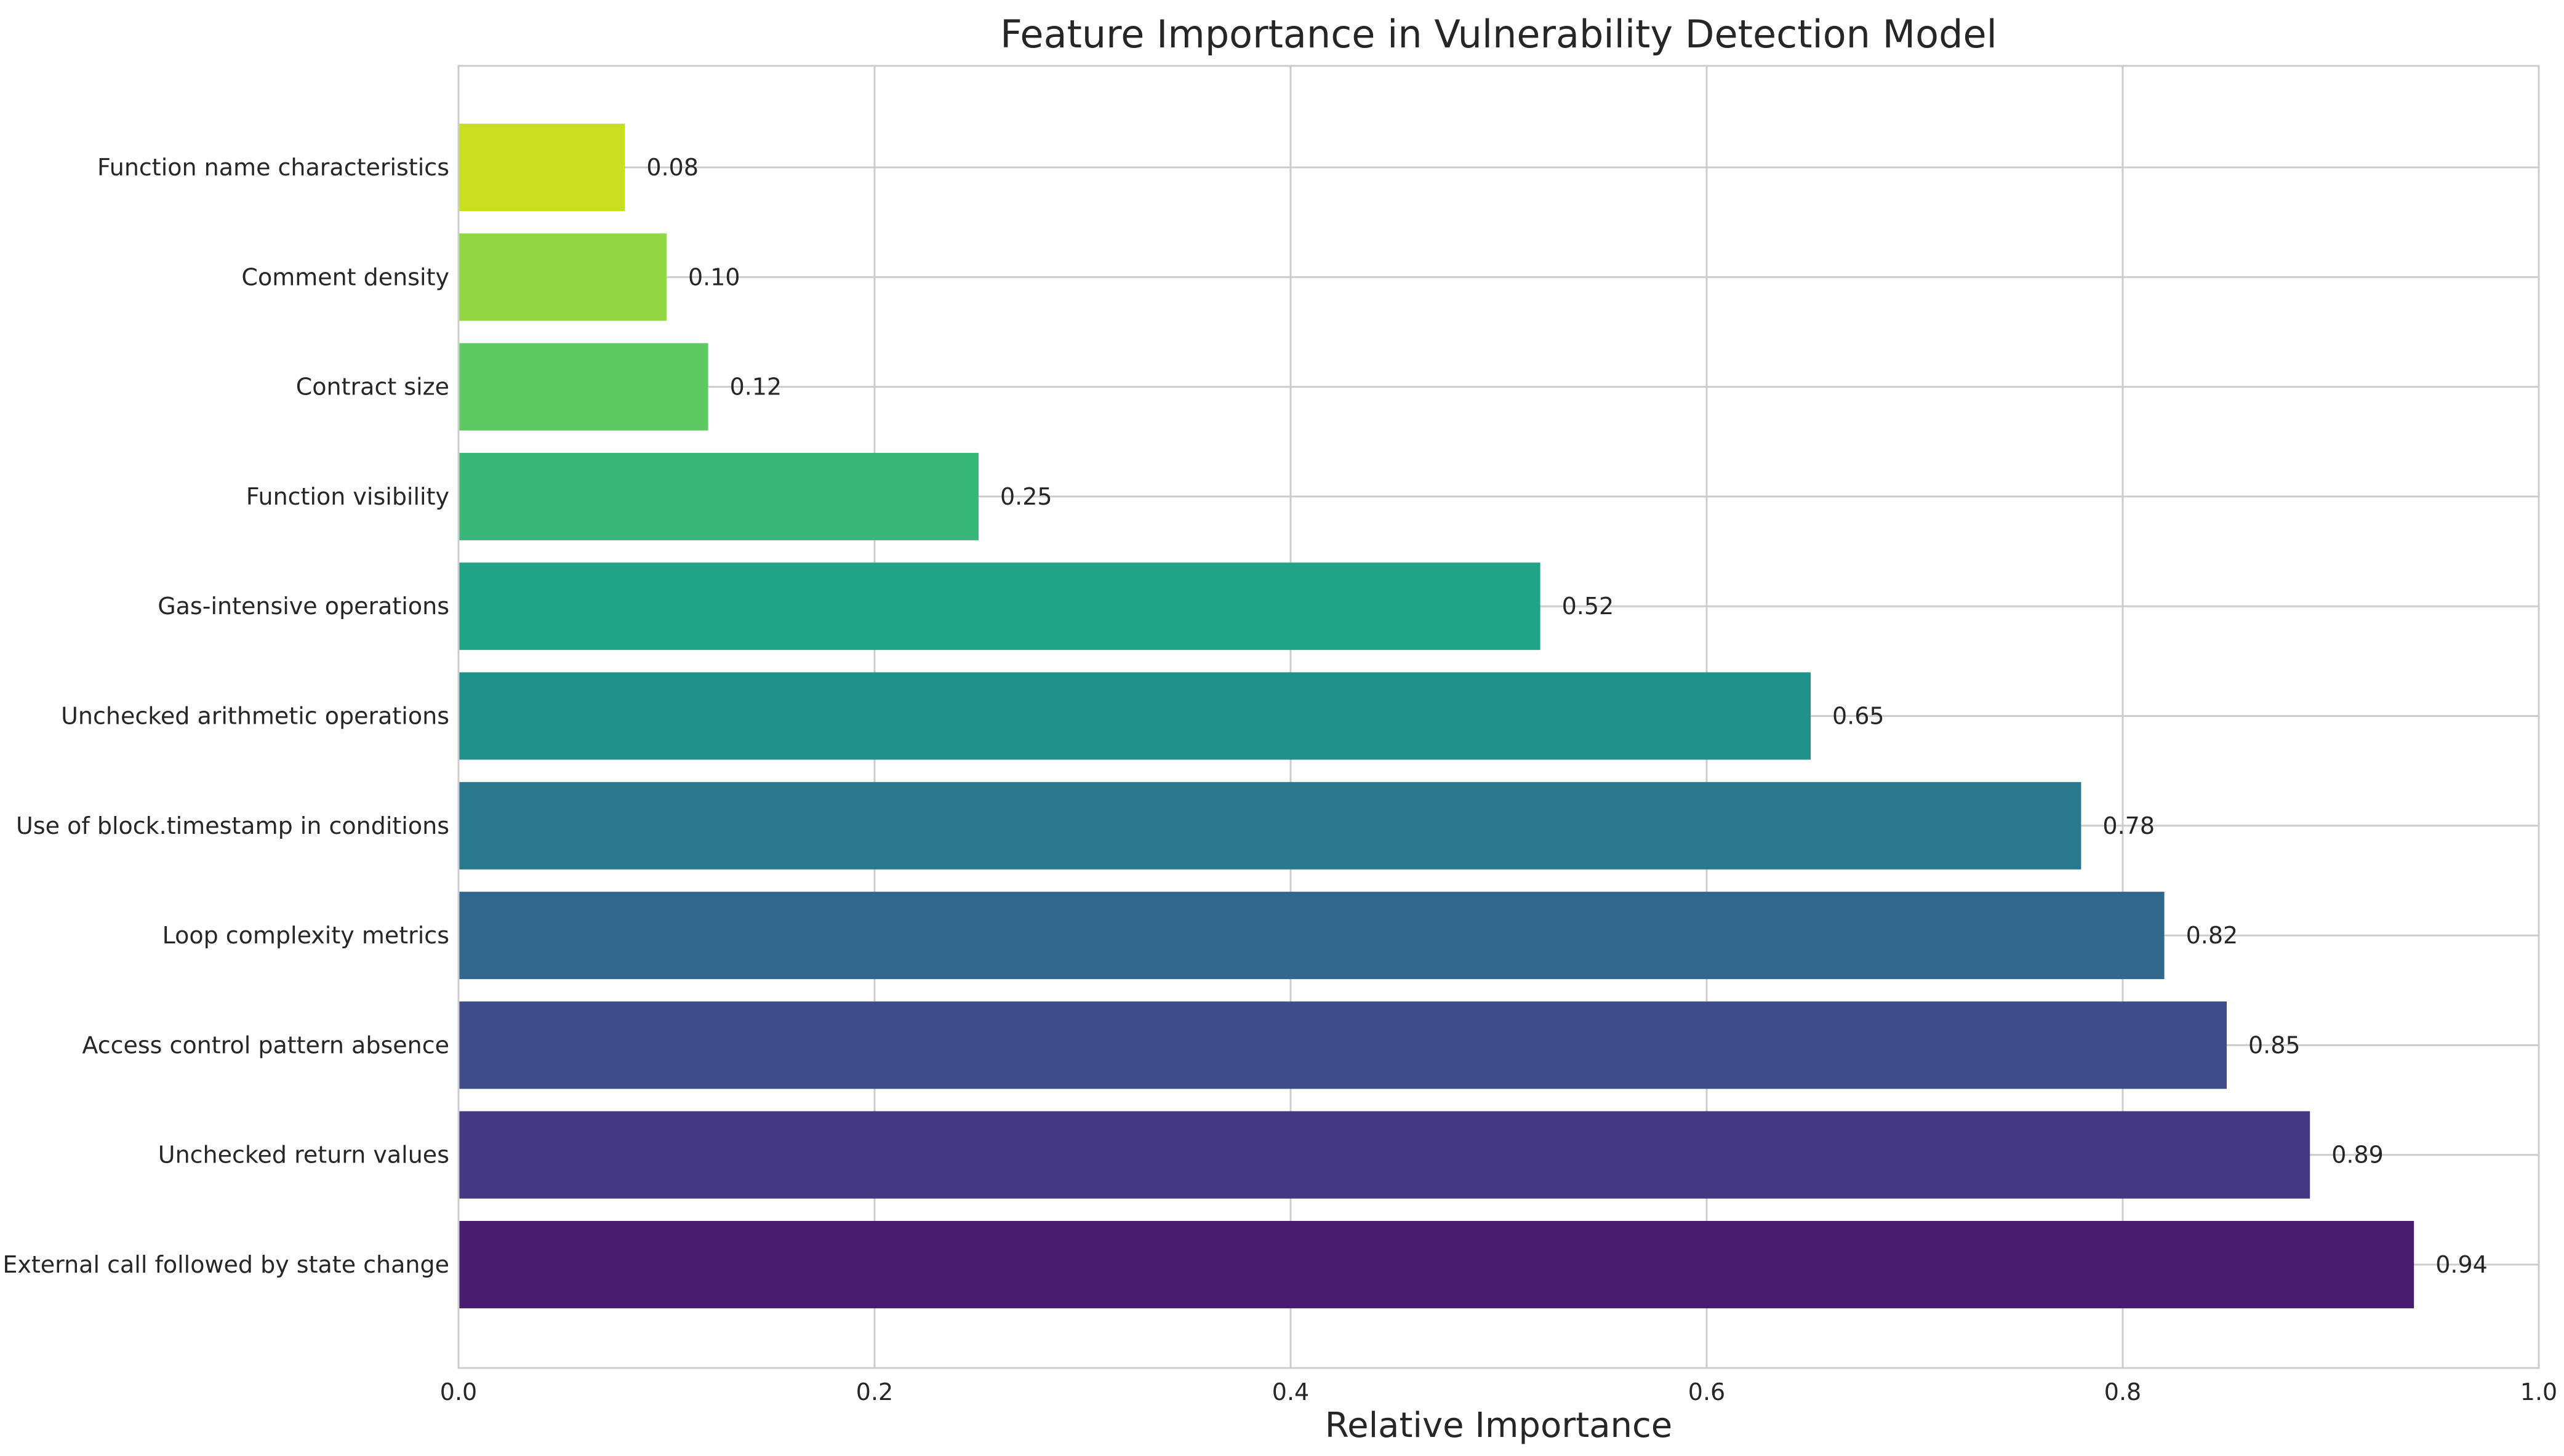 The width and height of the screenshot is (2564, 1456). What do you see at coordinates (1706, 1392) in the screenshot?
I see `x-tick-label: 0.6` at bounding box center [1706, 1392].